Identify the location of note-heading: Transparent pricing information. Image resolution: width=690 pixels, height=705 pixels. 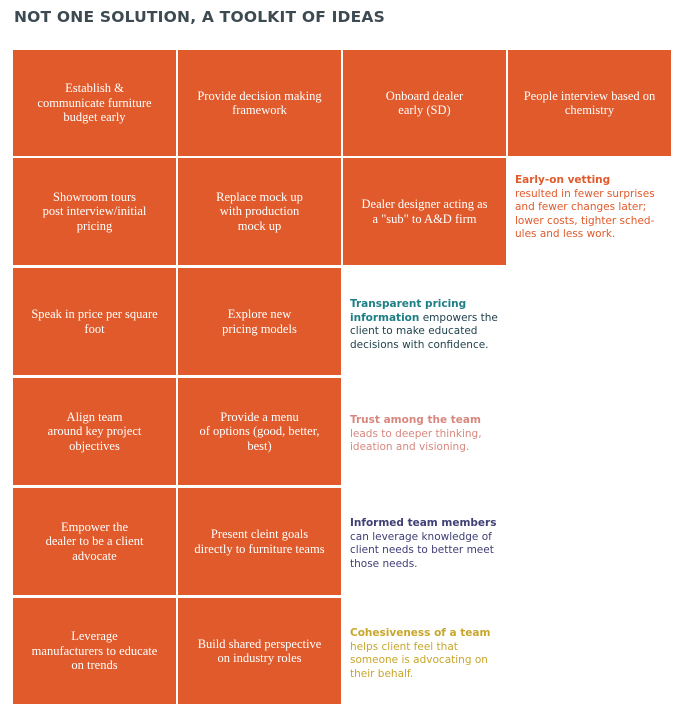
(408, 311).